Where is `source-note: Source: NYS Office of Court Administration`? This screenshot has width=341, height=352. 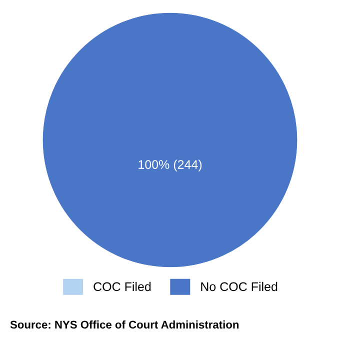
source-note: Source: NYS Office of Court Administration is located at coordinates (124, 324).